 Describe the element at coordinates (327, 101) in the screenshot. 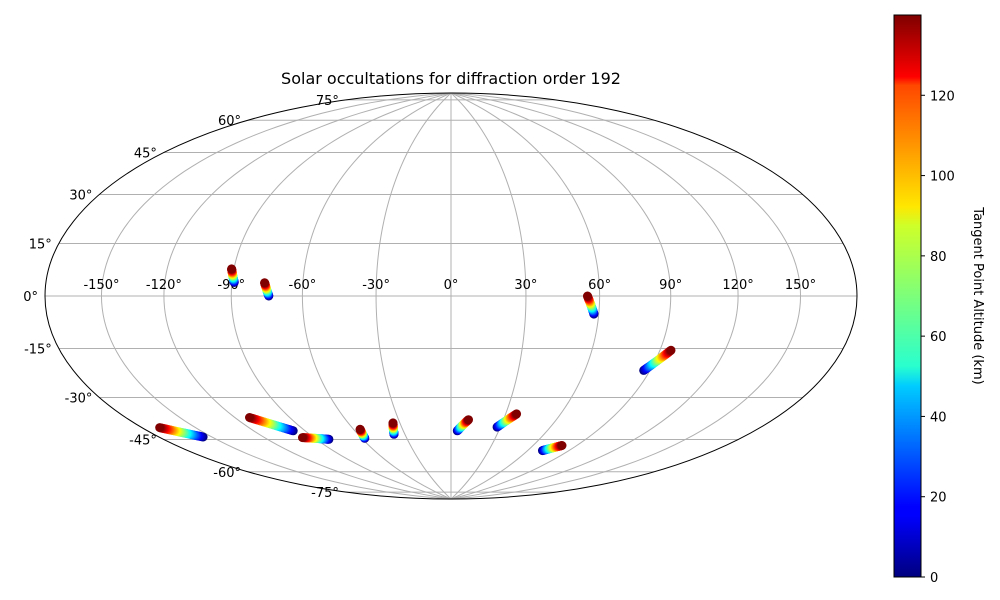

I see `lat-tick-label: 75°` at that location.